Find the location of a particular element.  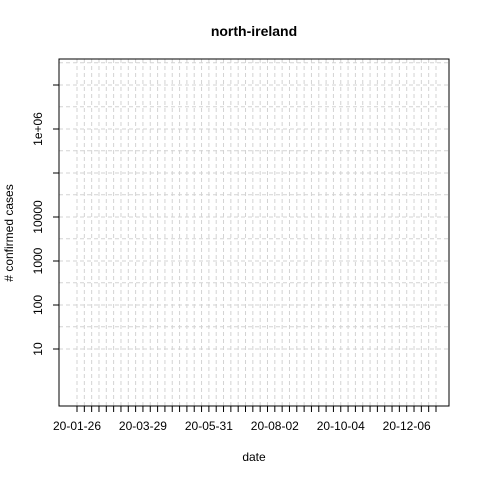

chart-title: north-ireland is located at coordinates (254, 31).